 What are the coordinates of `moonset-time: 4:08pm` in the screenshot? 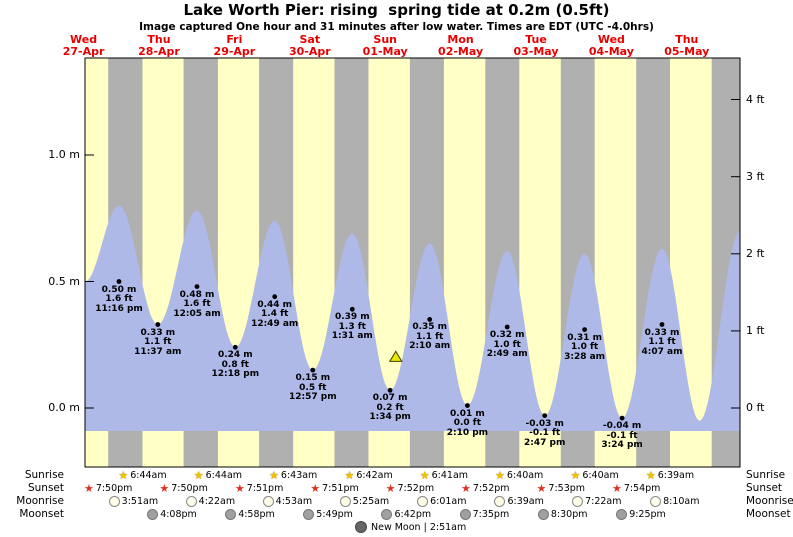 It's located at (178, 514).